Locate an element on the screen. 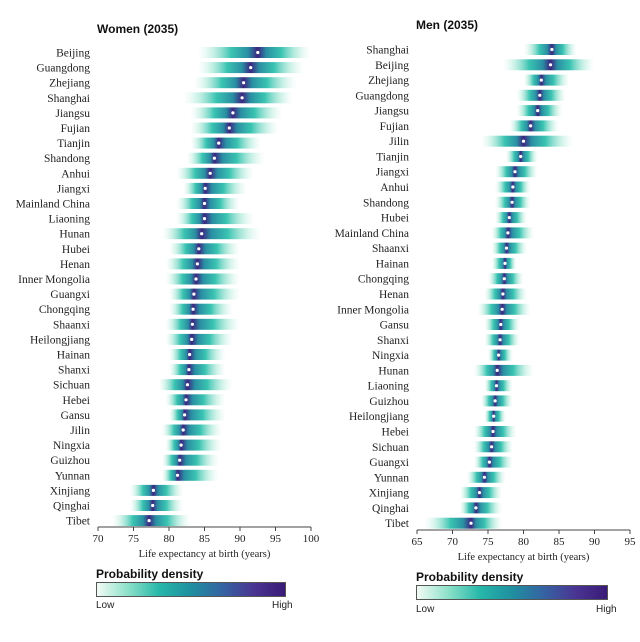 The width and height of the screenshot is (640, 642). men-category-label: Hebei is located at coordinates (395, 433).